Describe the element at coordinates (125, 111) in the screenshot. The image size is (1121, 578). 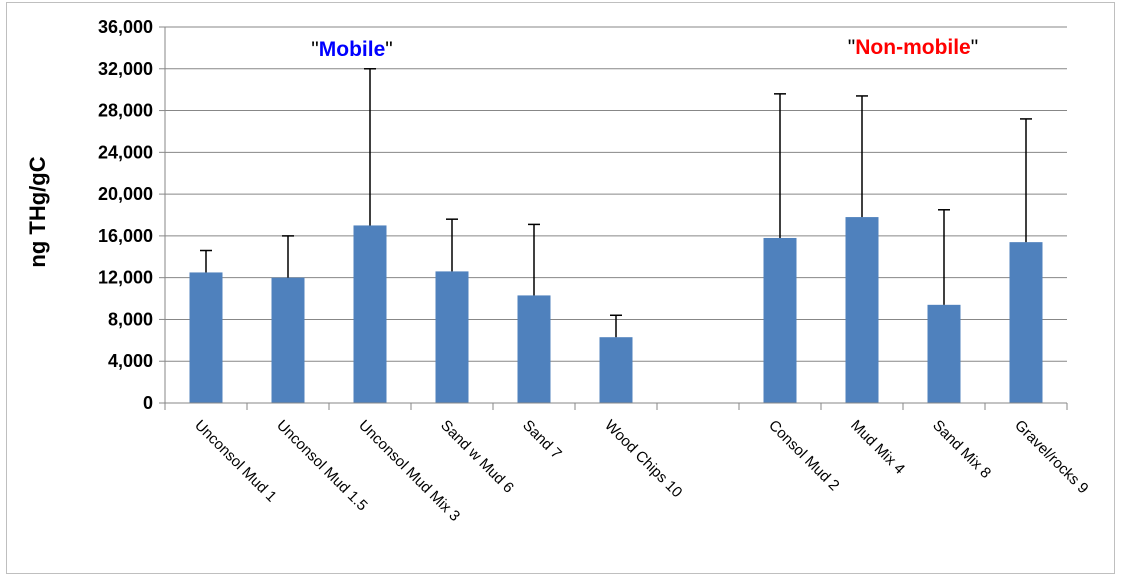
I see `y-tick-label: 28,000` at that location.